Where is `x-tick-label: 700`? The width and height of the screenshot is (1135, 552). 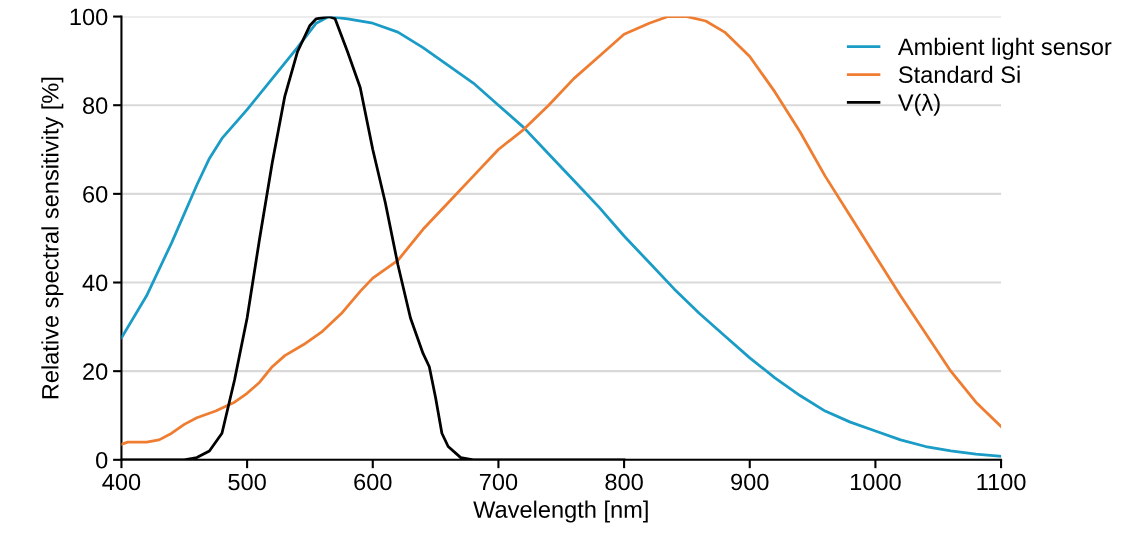 x-tick-label: 700 is located at coordinates (498, 482).